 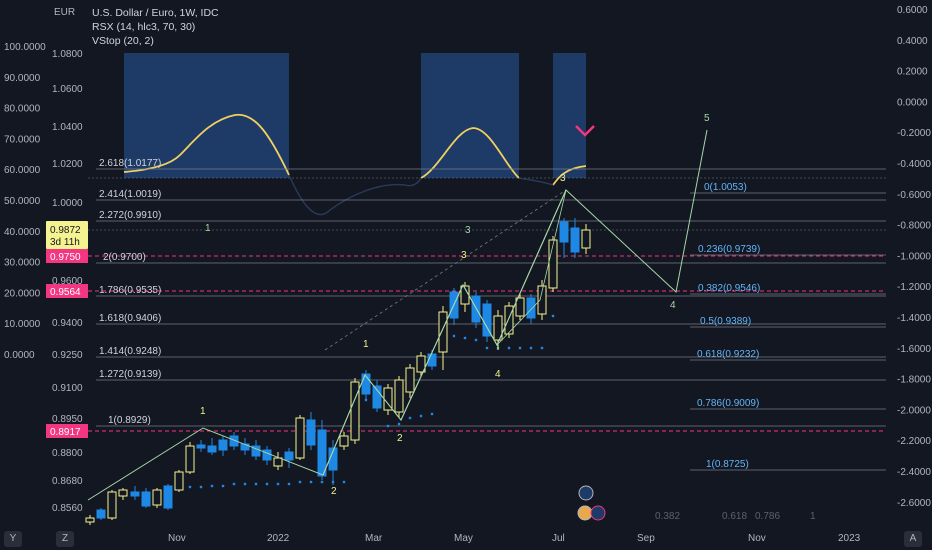 I want to click on right-axis-tick: -1.2000, so click(x=914, y=287).